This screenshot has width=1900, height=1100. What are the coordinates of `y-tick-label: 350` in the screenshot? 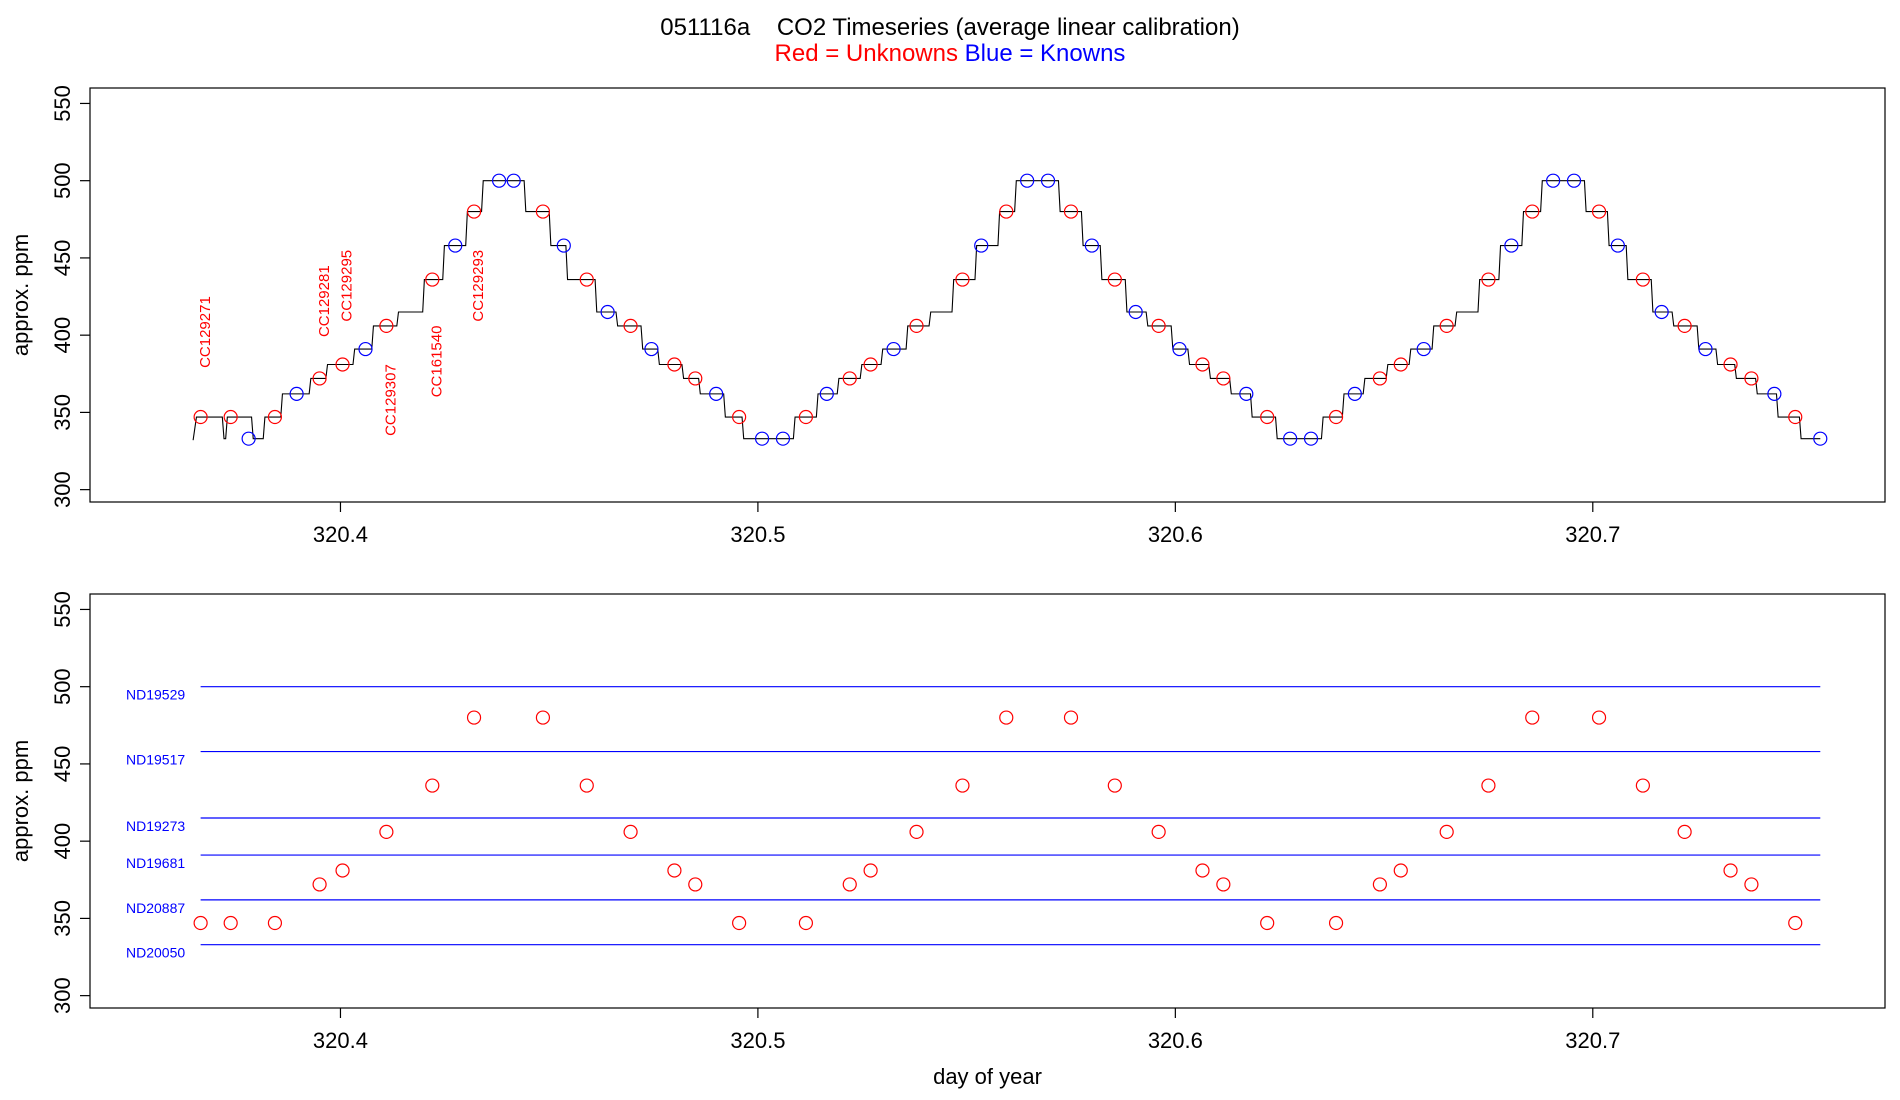 It's located at (62, 918).